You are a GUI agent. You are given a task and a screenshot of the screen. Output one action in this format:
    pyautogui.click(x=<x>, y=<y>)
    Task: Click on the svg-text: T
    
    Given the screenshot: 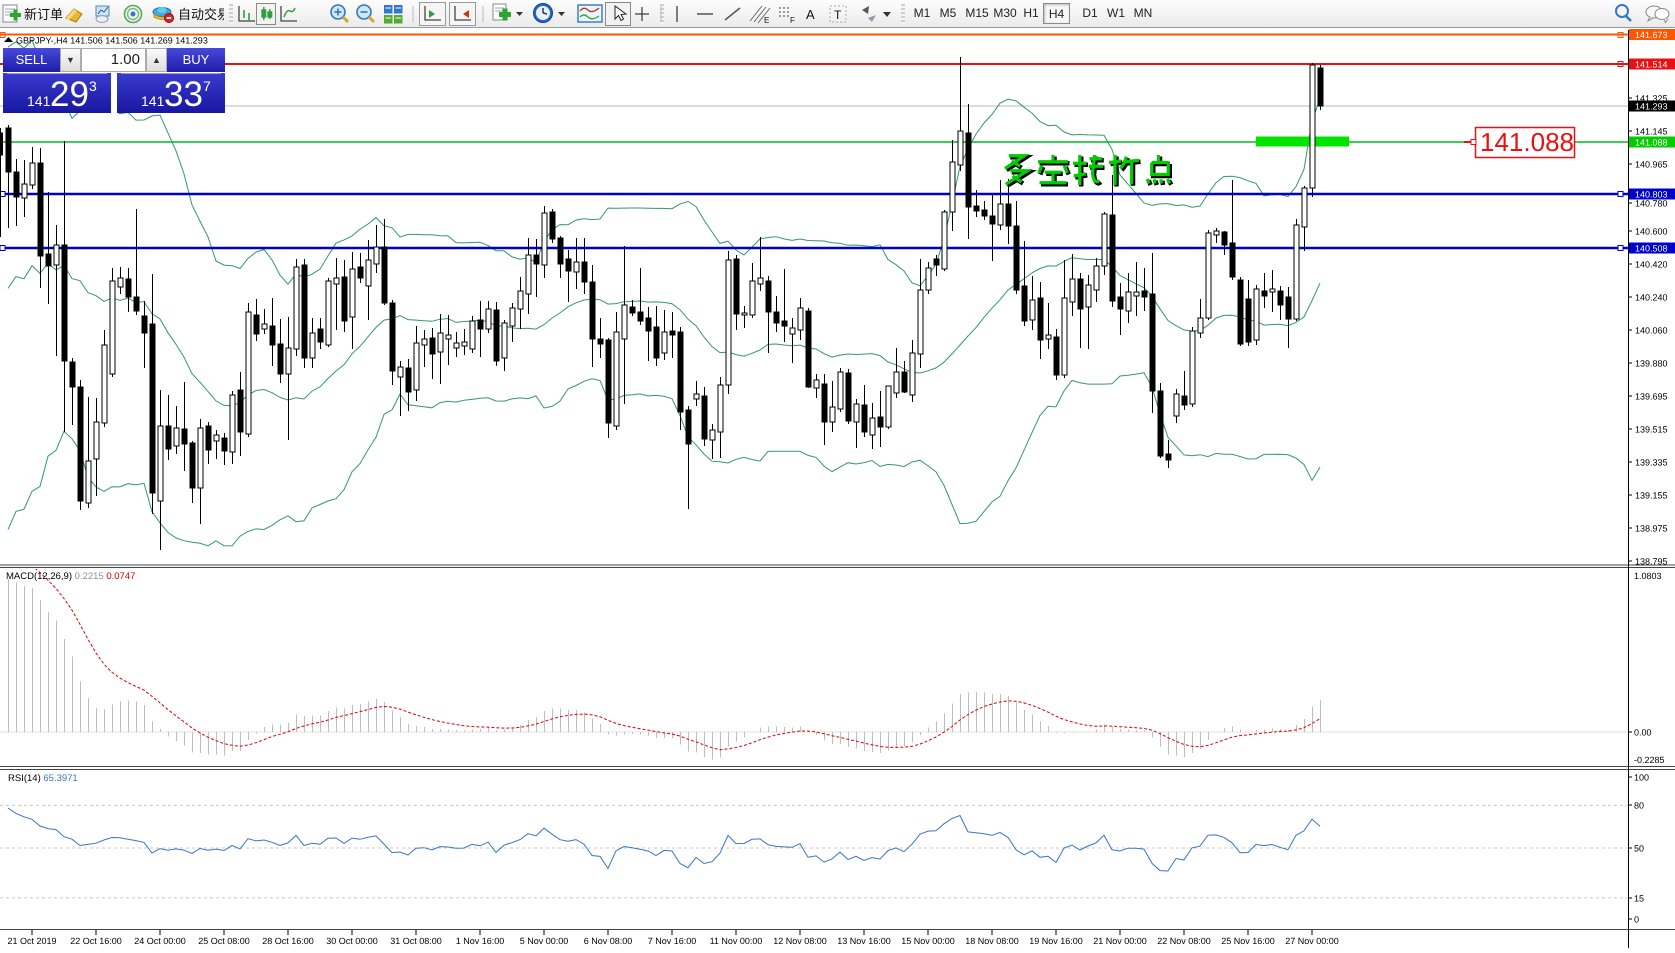 What is the action you would take?
    pyautogui.click(x=838, y=15)
    